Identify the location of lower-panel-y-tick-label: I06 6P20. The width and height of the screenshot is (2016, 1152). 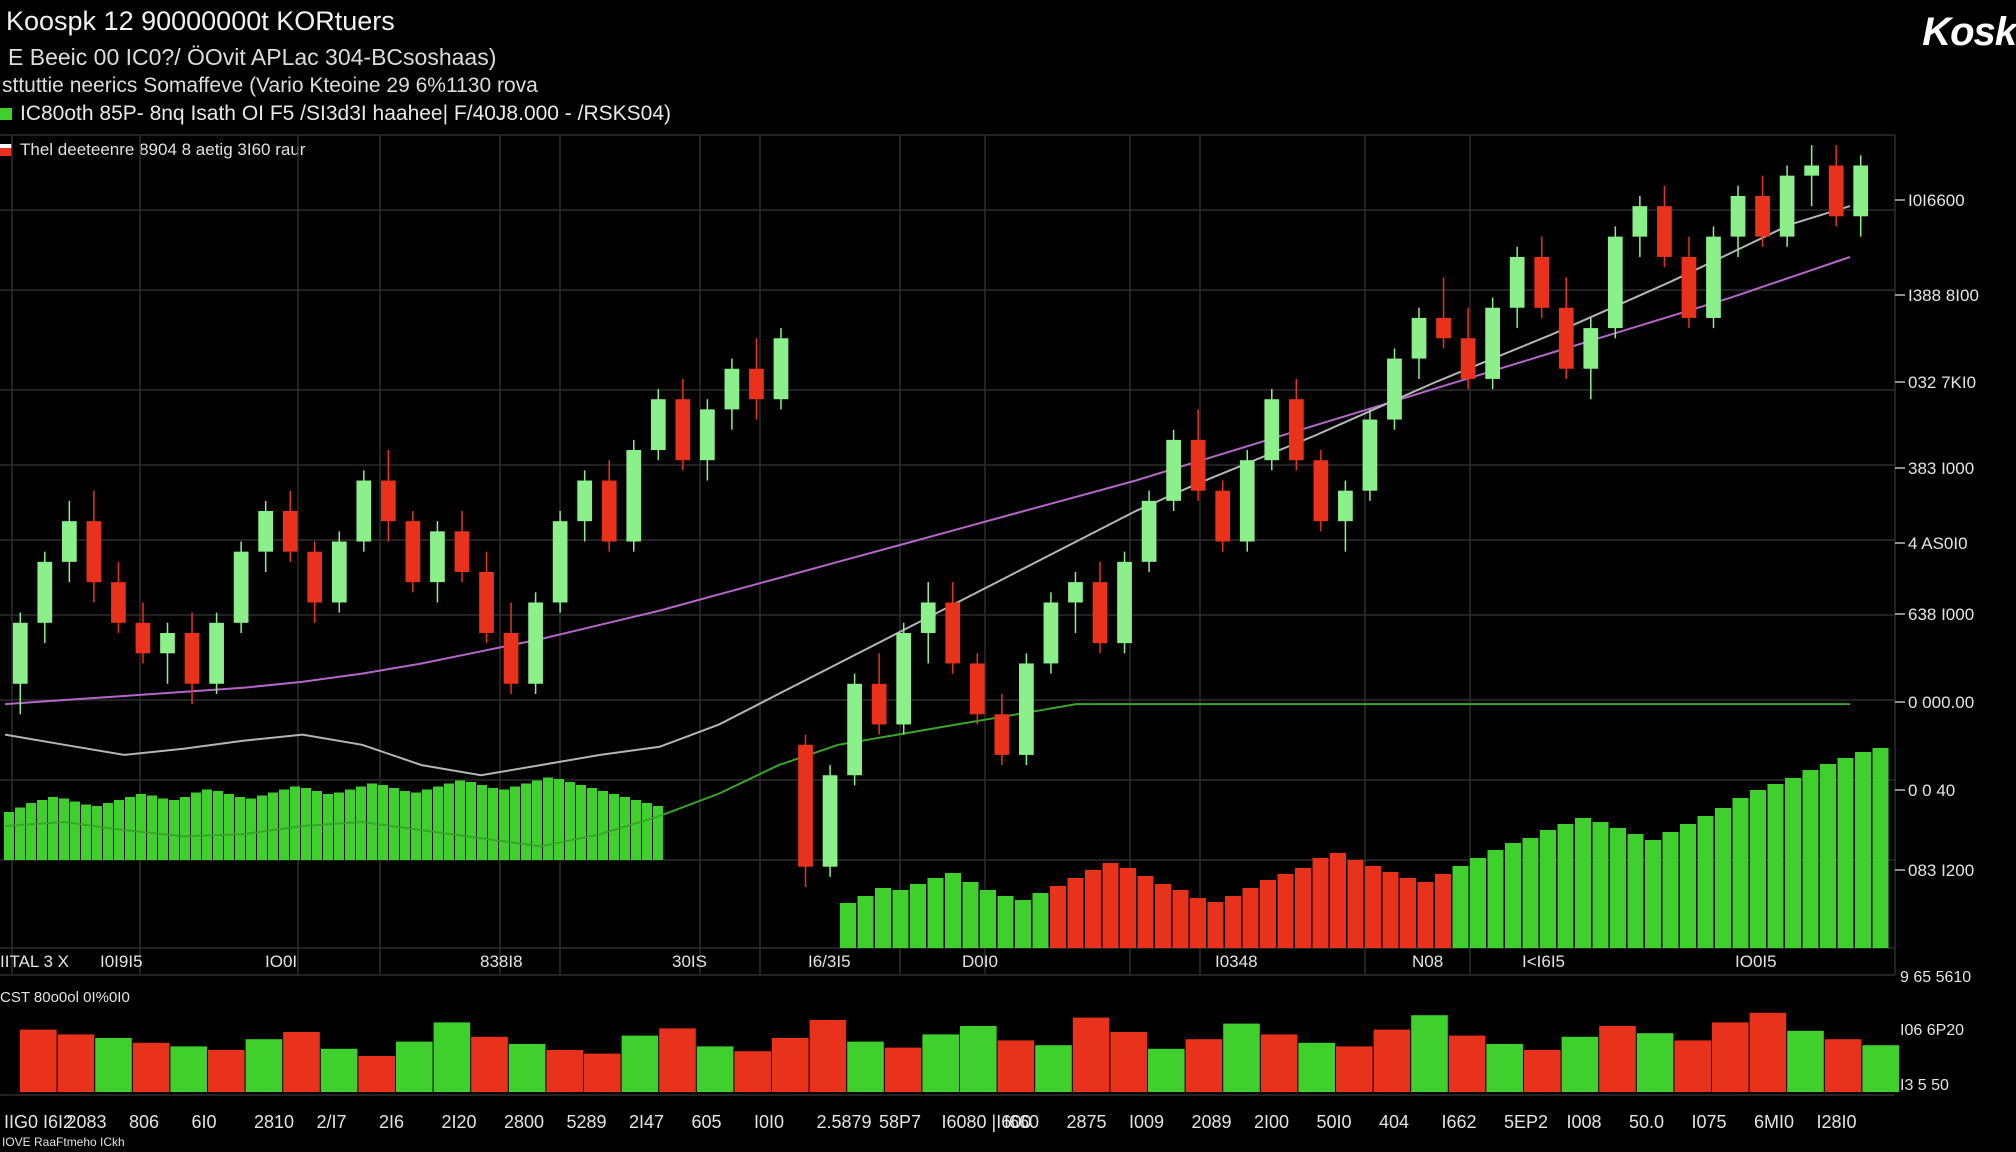
(1932, 1030).